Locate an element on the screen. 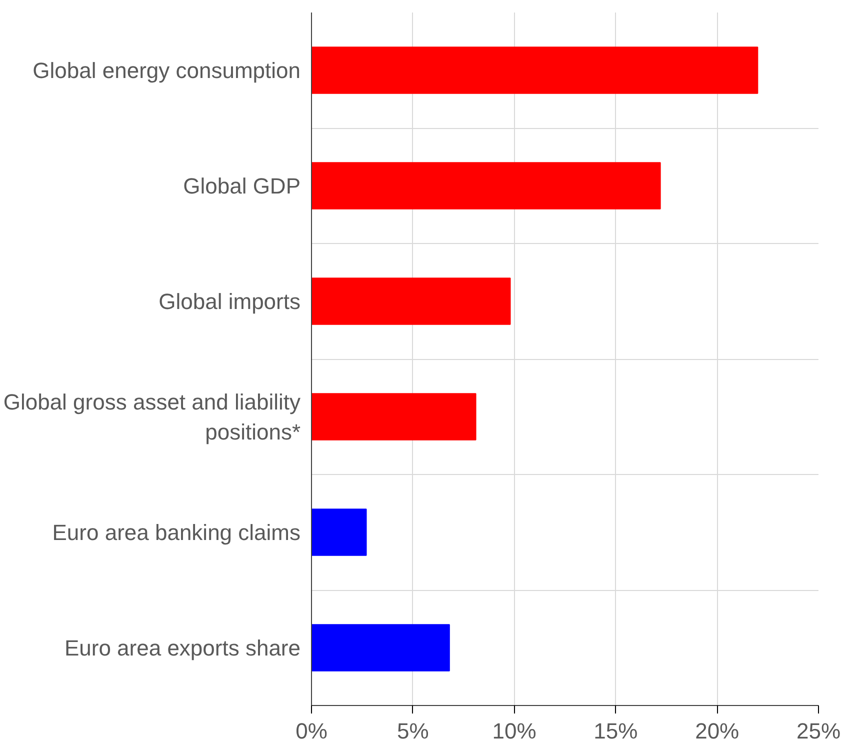  y-tick-label: Global gross asset and liability positions* is located at coordinates (152, 416).